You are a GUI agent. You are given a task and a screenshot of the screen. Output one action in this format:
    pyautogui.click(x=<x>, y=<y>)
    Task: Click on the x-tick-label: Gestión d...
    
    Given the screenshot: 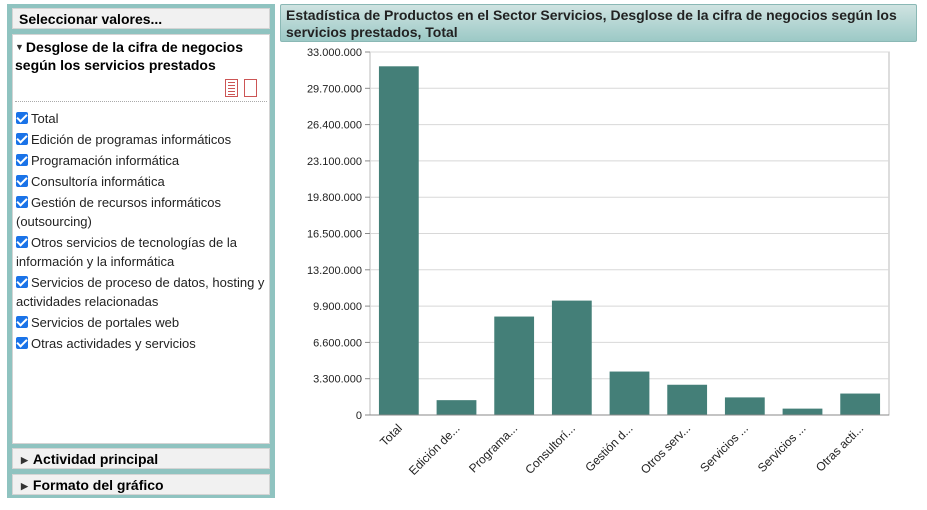 What is the action you would take?
    pyautogui.click(x=608, y=447)
    